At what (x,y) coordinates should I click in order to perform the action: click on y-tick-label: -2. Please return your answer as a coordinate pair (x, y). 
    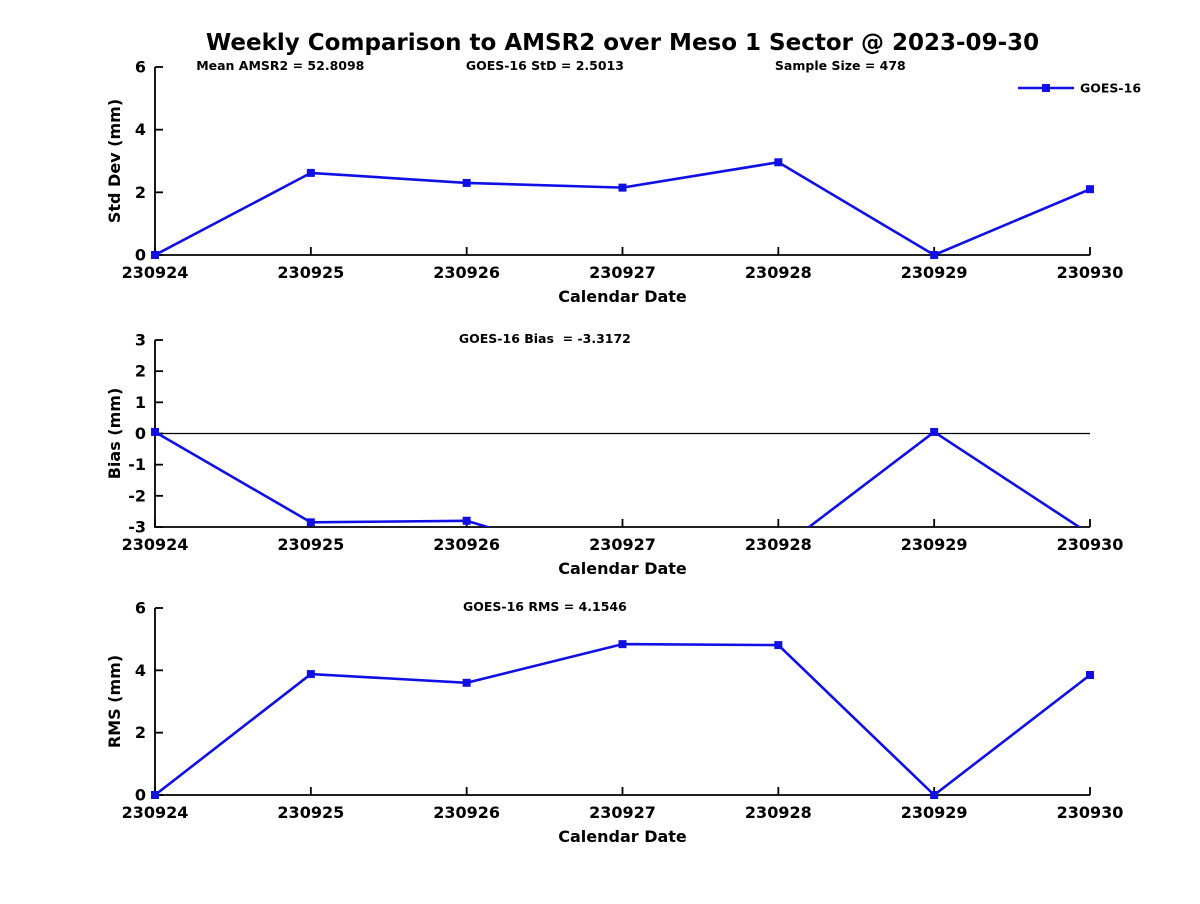
    Looking at the image, I should click on (137, 495).